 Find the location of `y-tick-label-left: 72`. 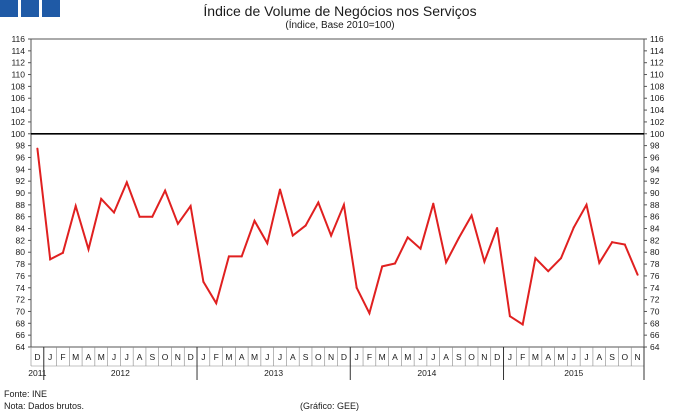

y-tick-label-left: 72 is located at coordinates (21, 300).